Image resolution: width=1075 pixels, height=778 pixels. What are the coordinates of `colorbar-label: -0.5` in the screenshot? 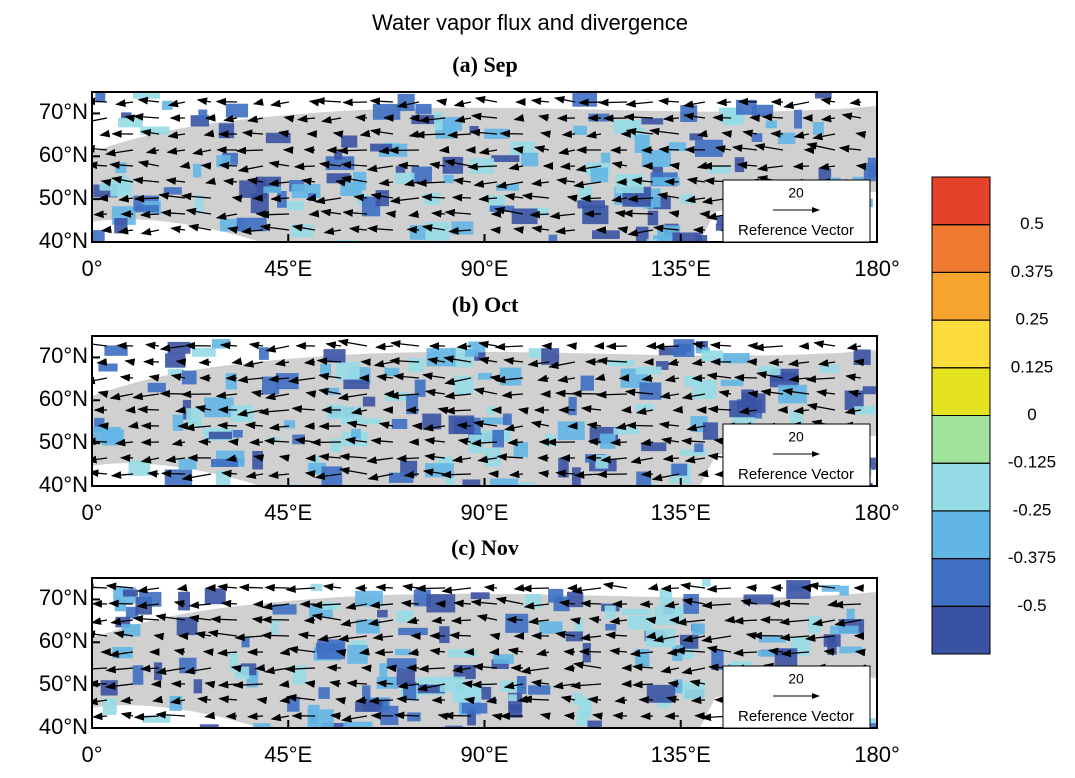 It's located at (1031, 605).